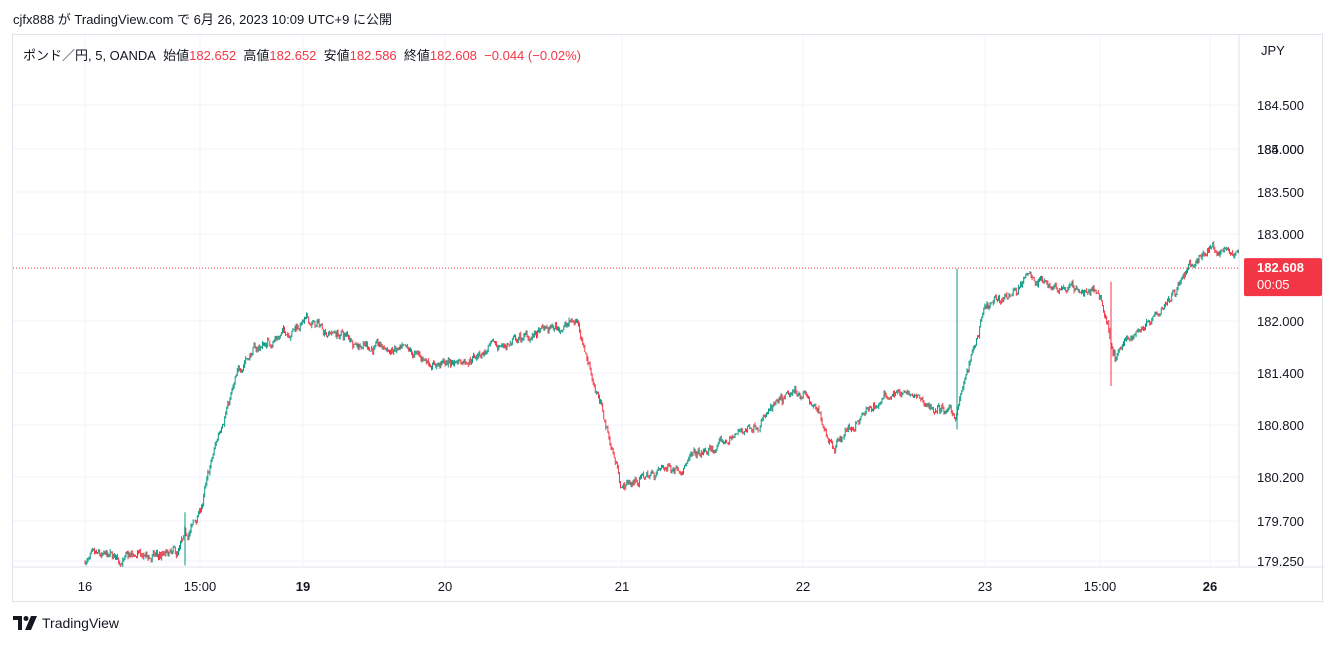 The height and width of the screenshot is (646, 1335). Describe the element at coordinates (1280, 477) in the screenshot. I see `price-tick-label: 180.200` at that location.